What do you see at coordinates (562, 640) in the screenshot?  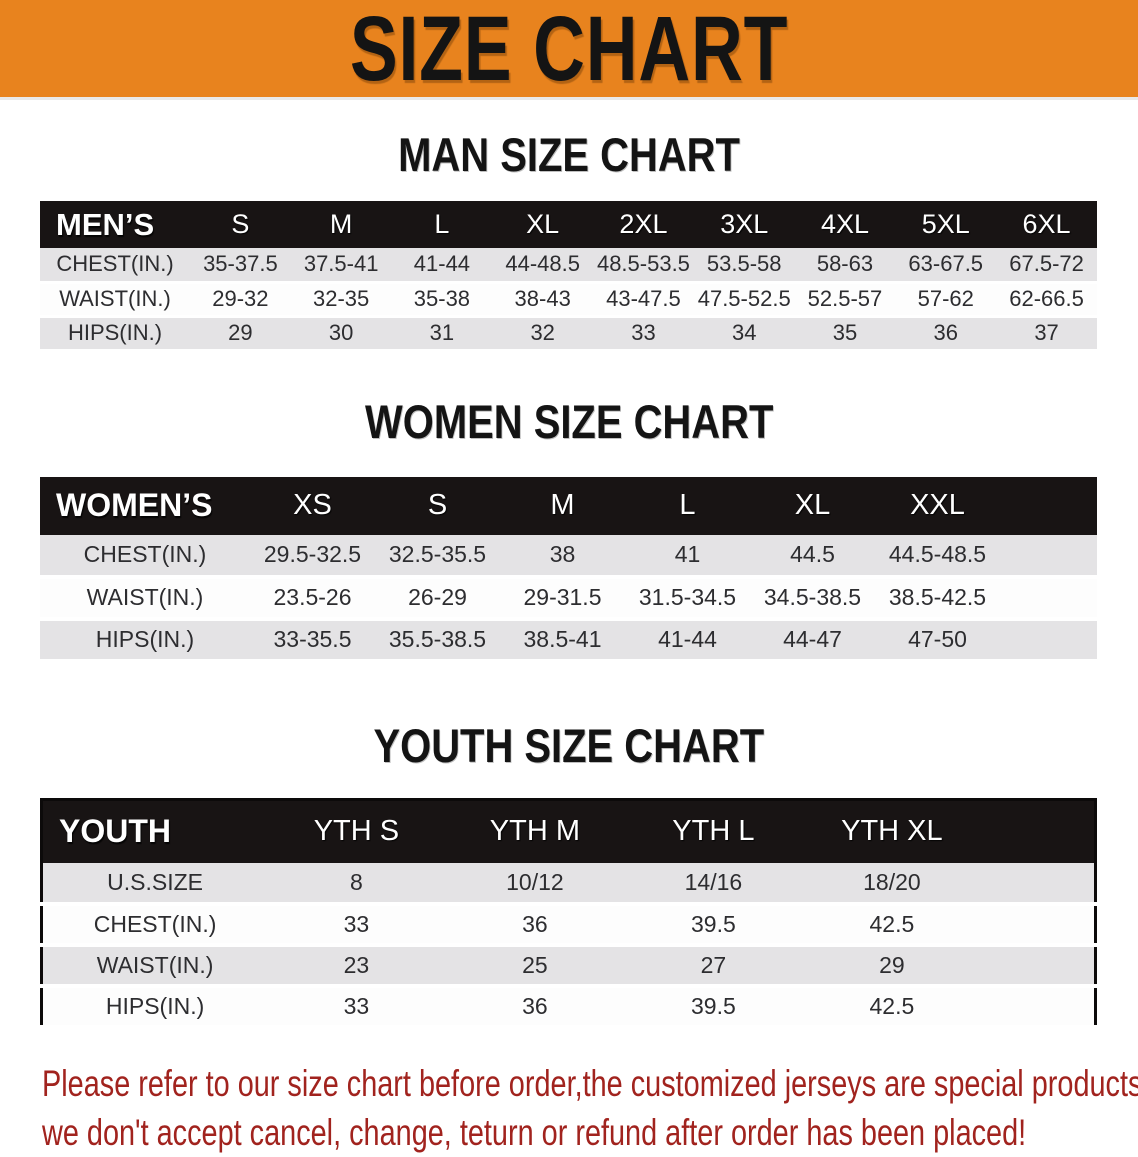 I see `size-value-cell: 38.5-41` at bounding box center [562, 640].